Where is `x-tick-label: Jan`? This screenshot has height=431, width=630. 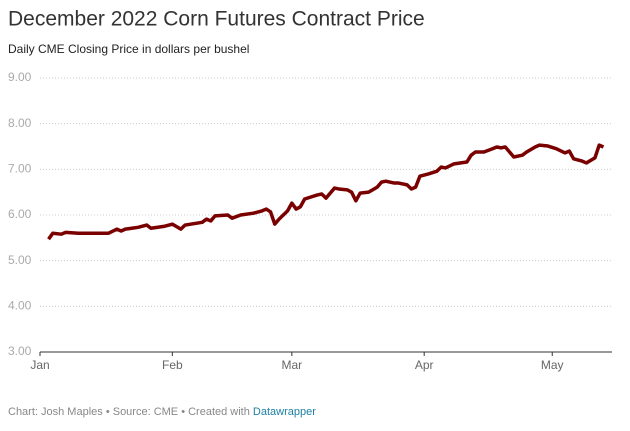
x-tick-label: Jan is located at coordinates (39, 365).